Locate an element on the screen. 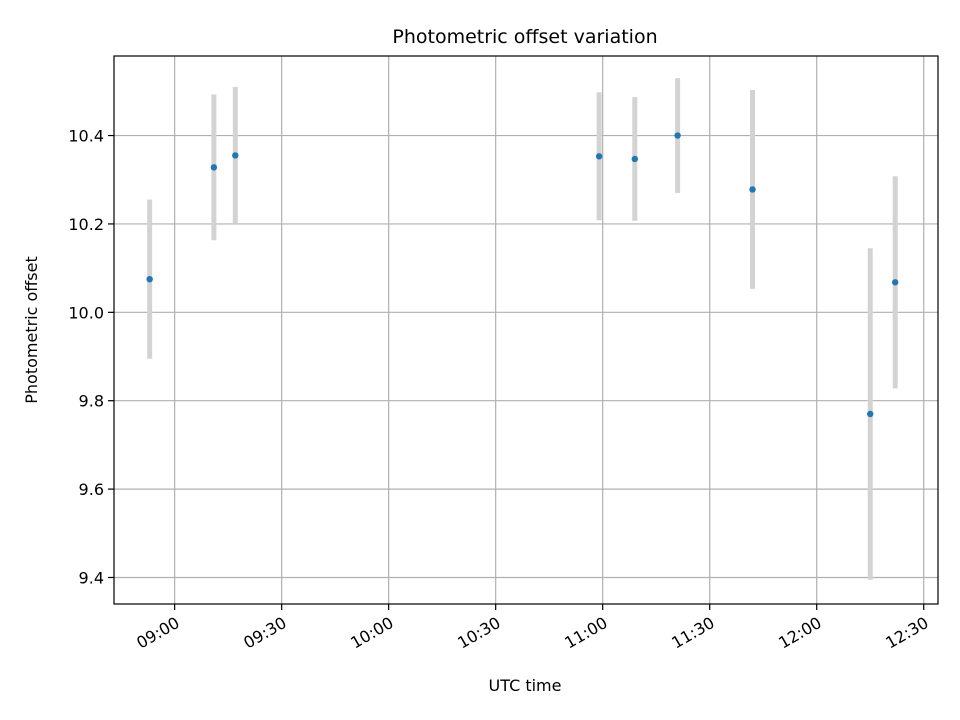  x-tick-label: 10:00 is located at coordinates (371, 633).